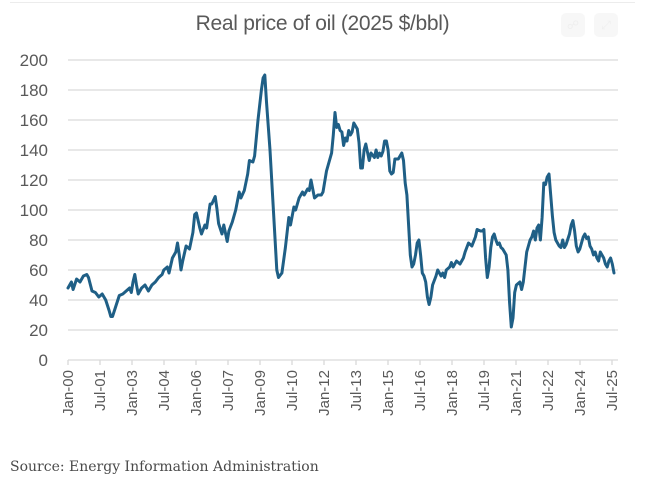 The height and width of the screenshot is (480, 645). Describe the element at coordinates (34, 120) in the screenshot. I see `y-tick-label: 160` at that location.